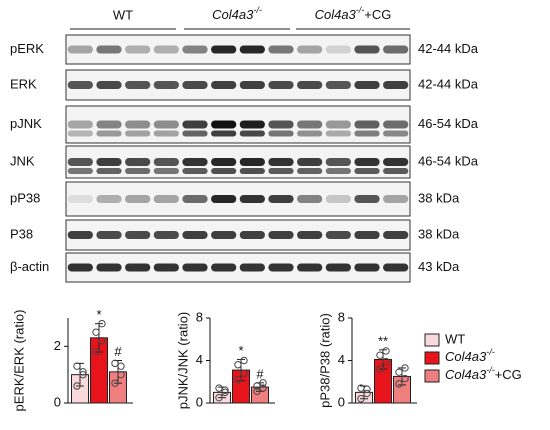 This screenshot has height=430, width=550. Describe the element at coordinates (324, 360) in the screenshot. I see `y-axis-label: pP38/P38 (ratio)` at that location.